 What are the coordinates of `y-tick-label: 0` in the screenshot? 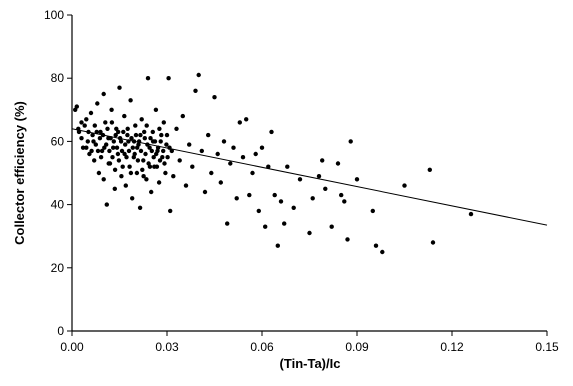 It's located at (60, 331).